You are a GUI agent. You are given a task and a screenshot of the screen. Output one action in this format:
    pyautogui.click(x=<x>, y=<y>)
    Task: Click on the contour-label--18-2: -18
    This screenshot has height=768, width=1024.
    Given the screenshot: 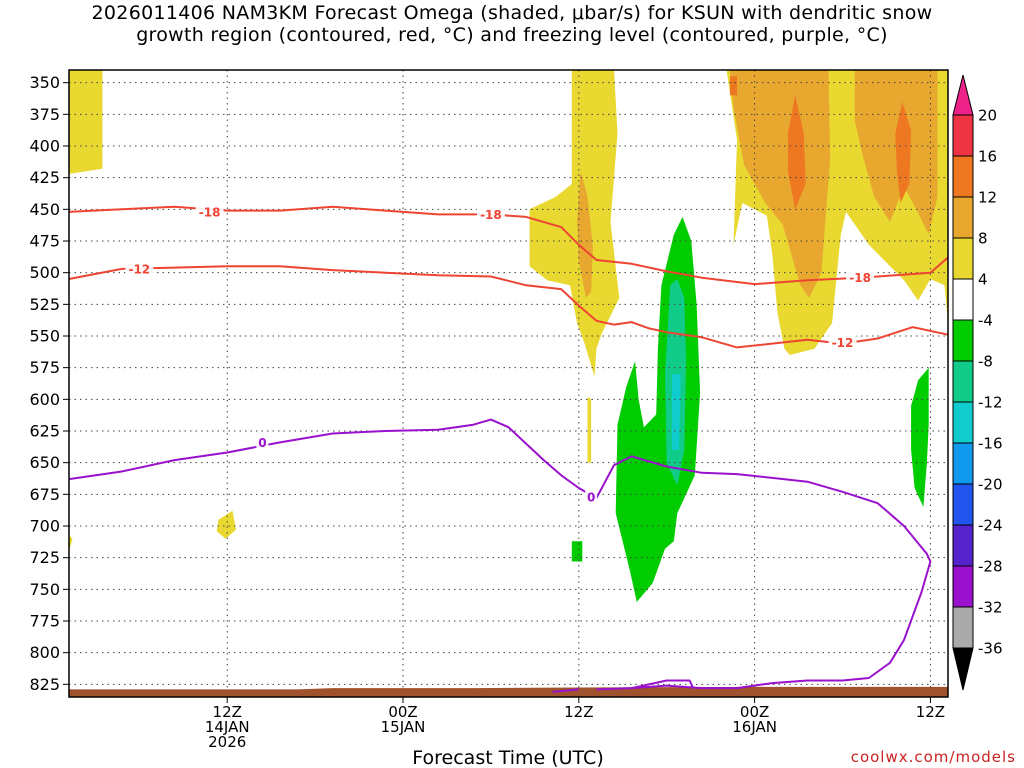 What is the action you would take?
    pyautogui.click(x=860, y=278)
    